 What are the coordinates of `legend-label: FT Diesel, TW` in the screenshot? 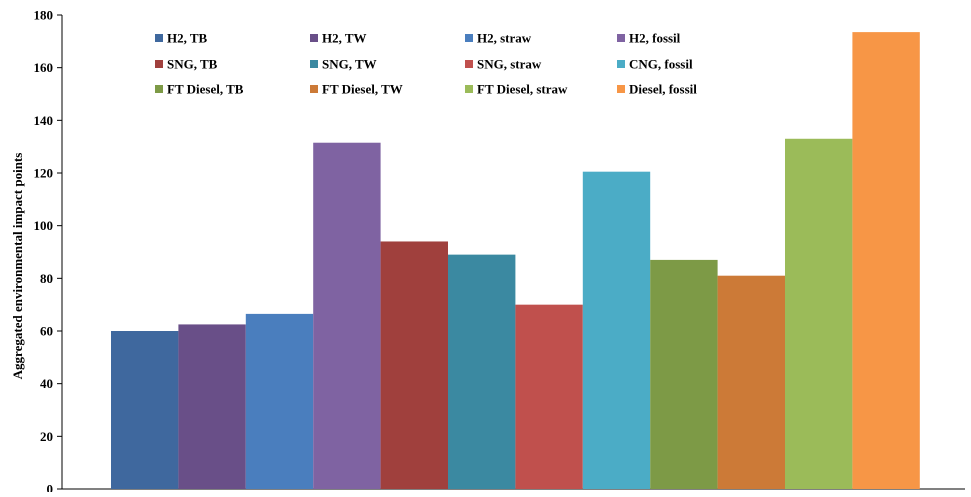 It's located at (362, 89).